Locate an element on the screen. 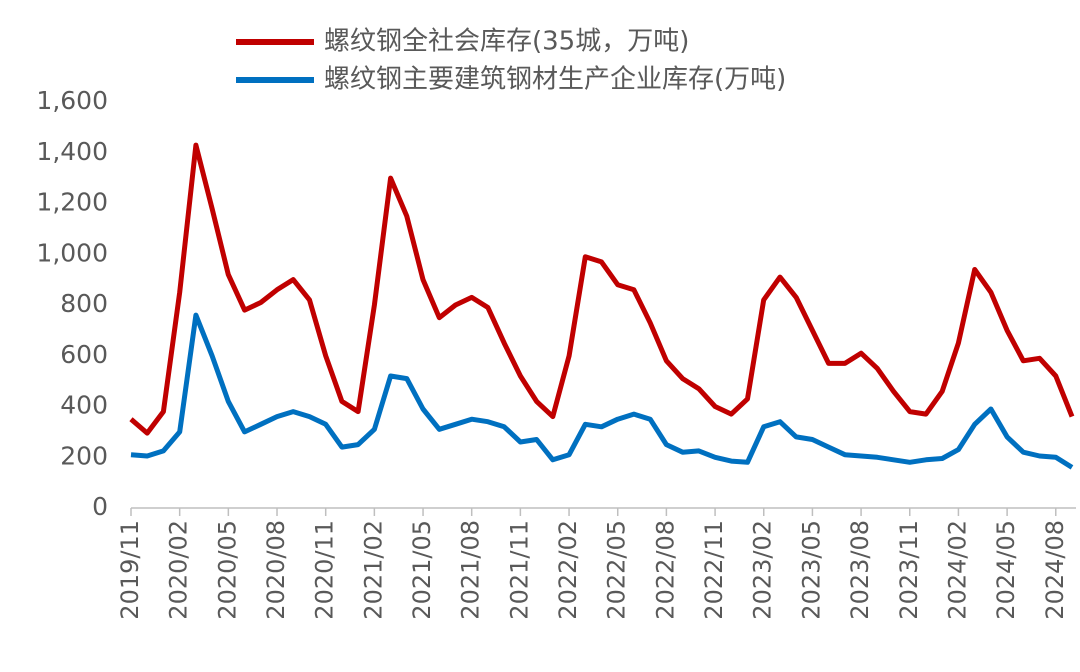 This screenshot has width=1080, height=672. x-tick-label: 2021/08 is located at coordinates (471, 570).